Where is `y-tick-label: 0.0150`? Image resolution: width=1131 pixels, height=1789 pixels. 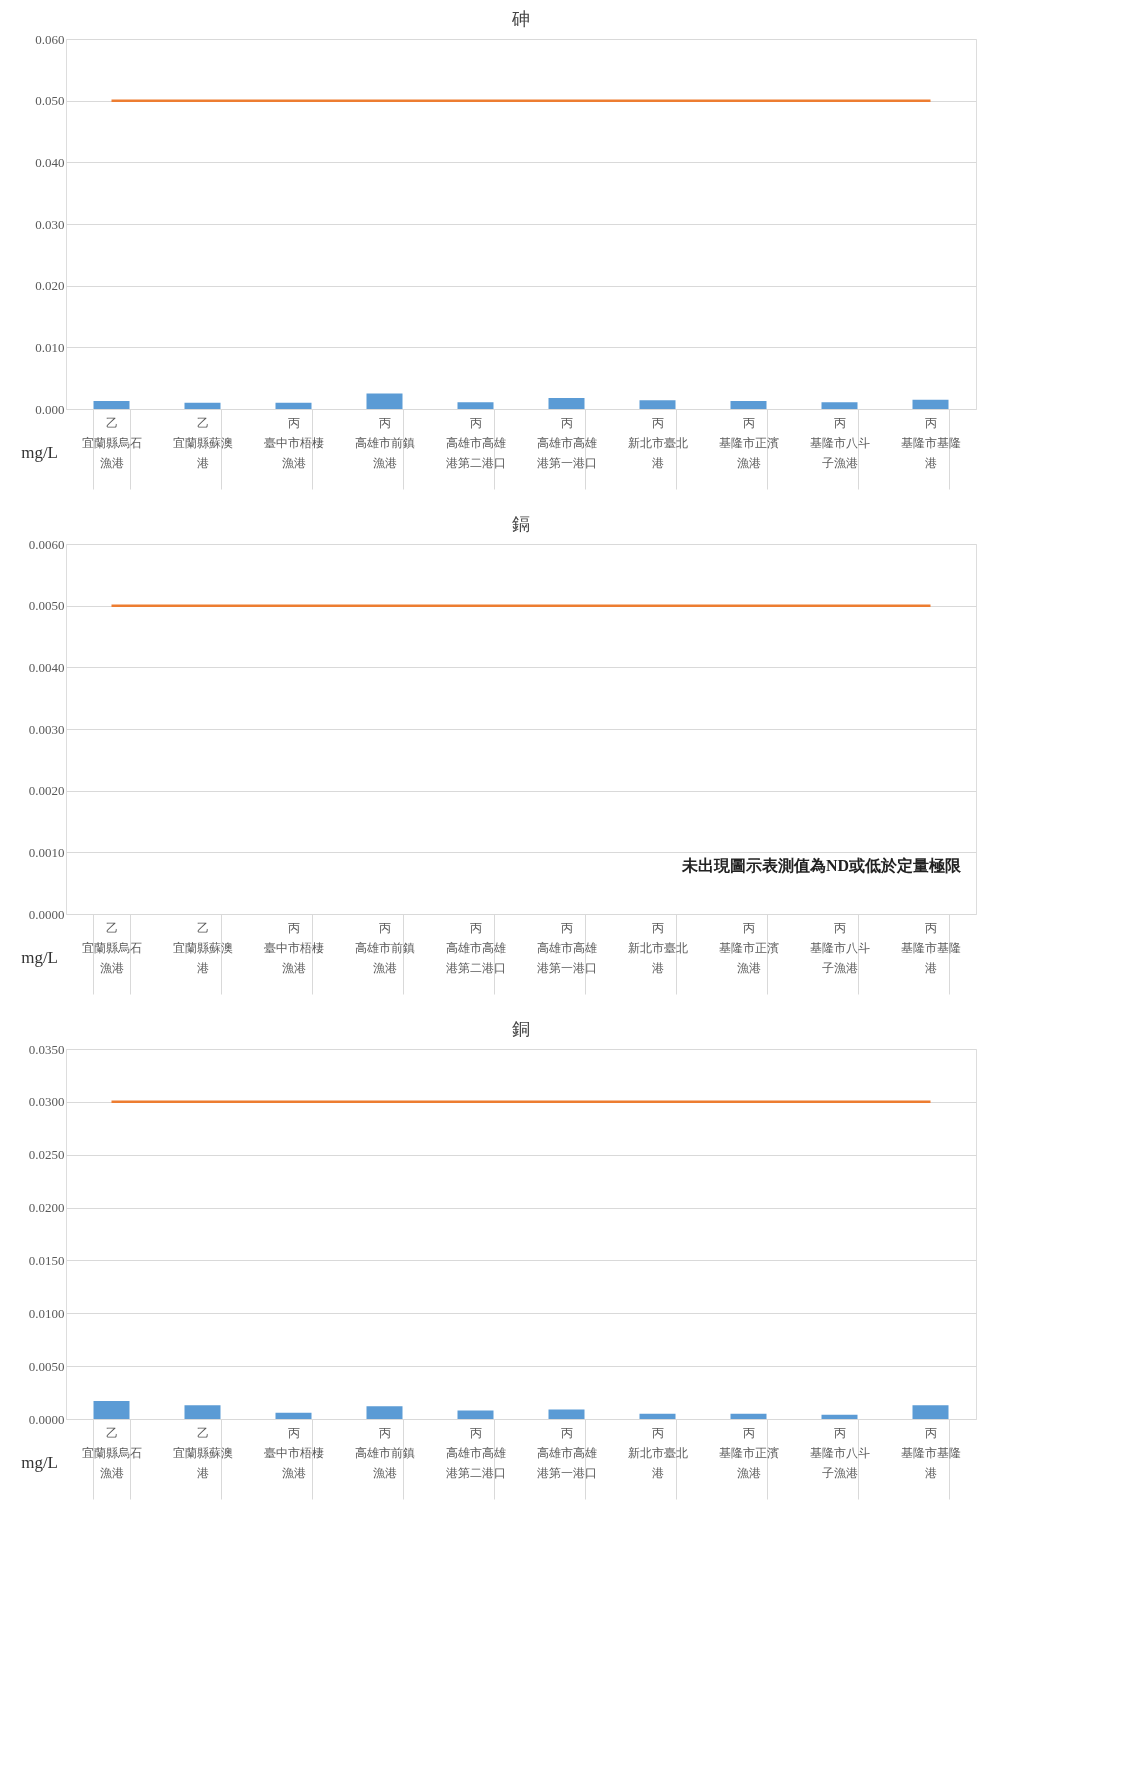
y-tick-label: 0.0150 is located at coordinates (46, 1260).